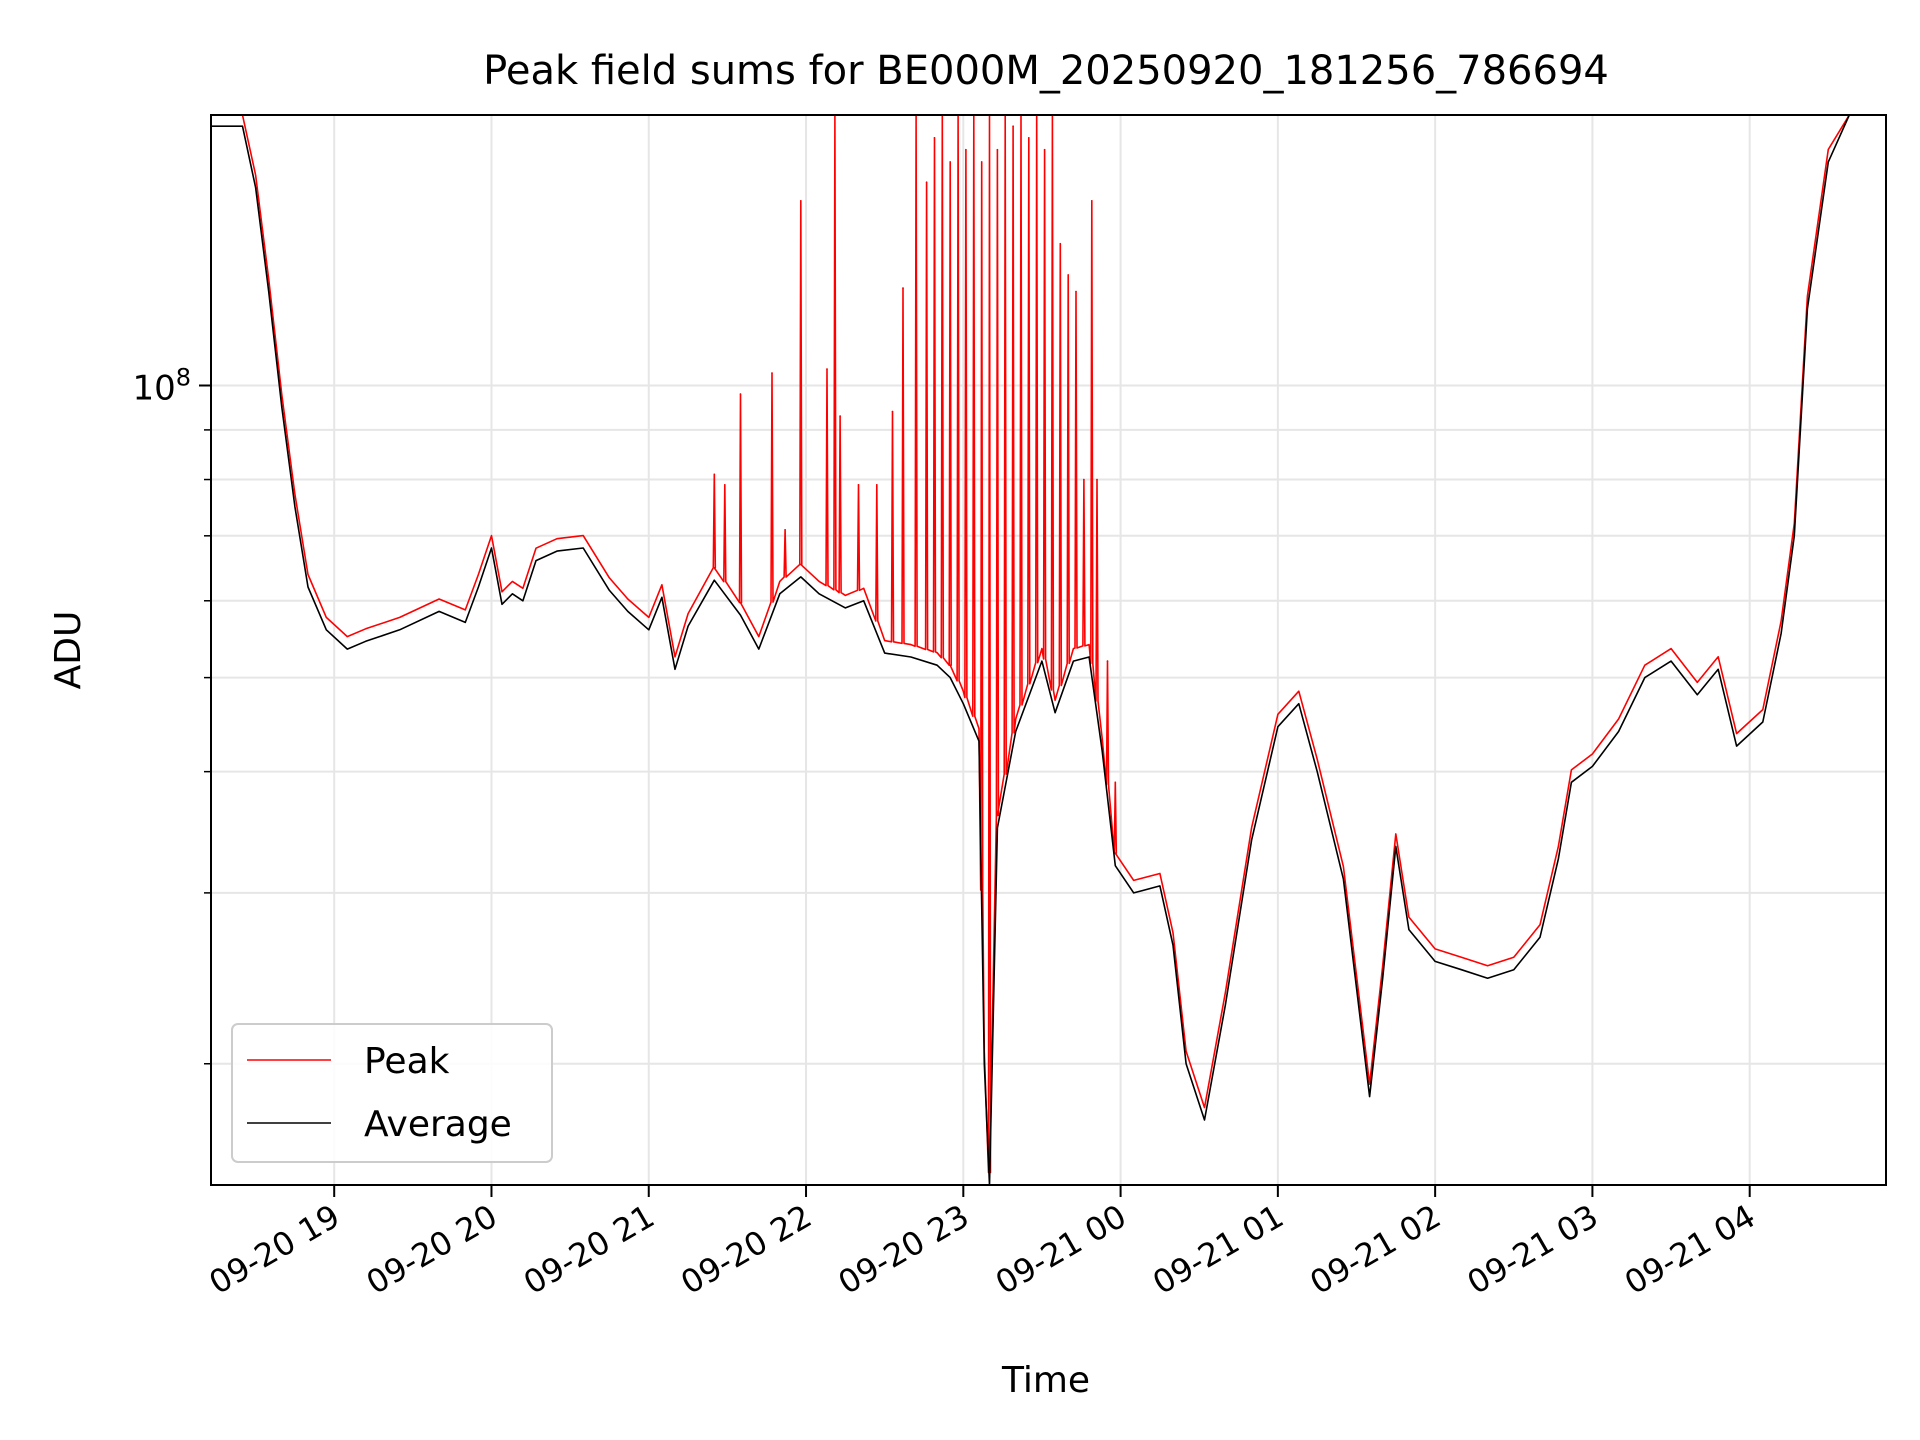 Image resolution: width=1920 pixels, height=1440 pixels. I want to click on y-tick-label: 108, so click(161, 385).